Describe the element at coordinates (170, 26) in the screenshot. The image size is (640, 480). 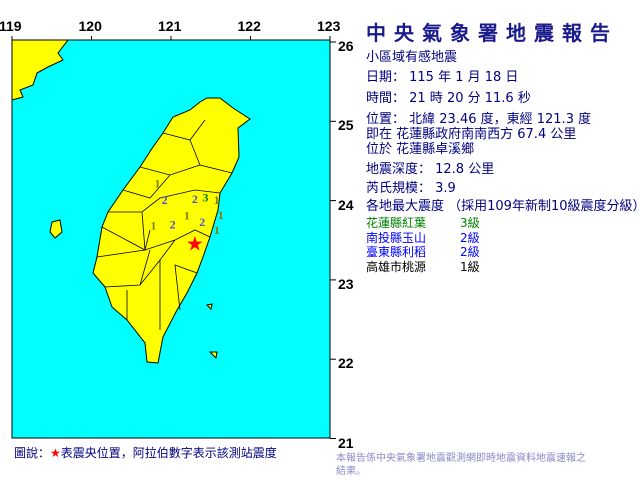
I see `lon-label: 121` at that location.